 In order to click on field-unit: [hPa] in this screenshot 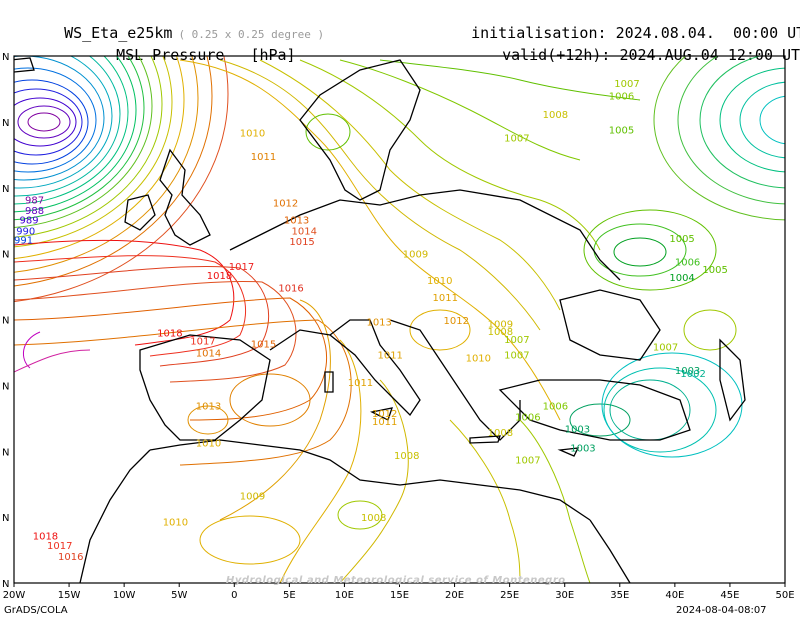, I will do `click(273, 55)`.